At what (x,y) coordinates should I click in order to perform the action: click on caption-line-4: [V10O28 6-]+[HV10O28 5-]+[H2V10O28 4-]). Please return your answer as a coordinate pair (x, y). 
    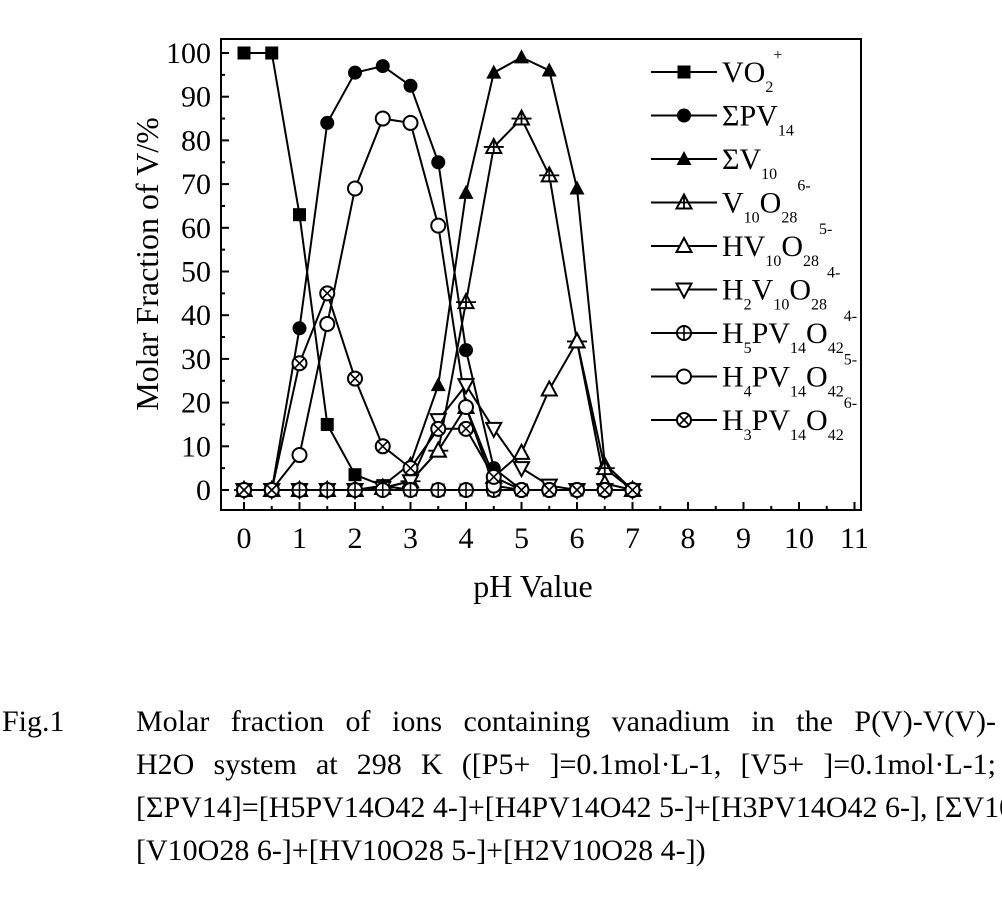
    Looking at the image, I should click on (501, 850).